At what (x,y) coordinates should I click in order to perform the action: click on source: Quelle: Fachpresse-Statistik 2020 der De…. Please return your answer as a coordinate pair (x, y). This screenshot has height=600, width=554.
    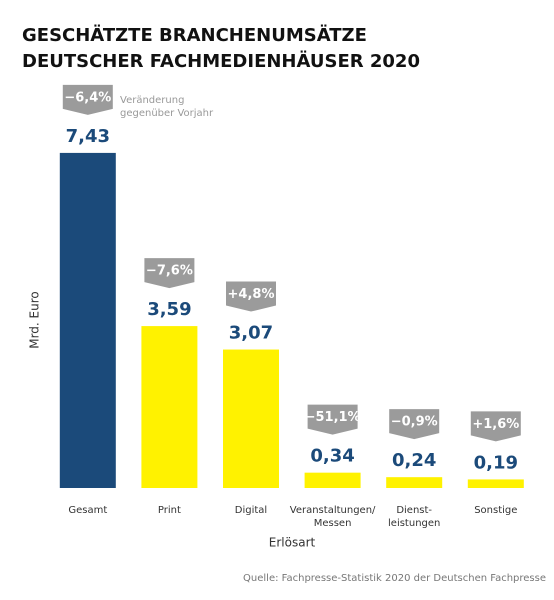
    Looking at the image, I should click on (394, 578).